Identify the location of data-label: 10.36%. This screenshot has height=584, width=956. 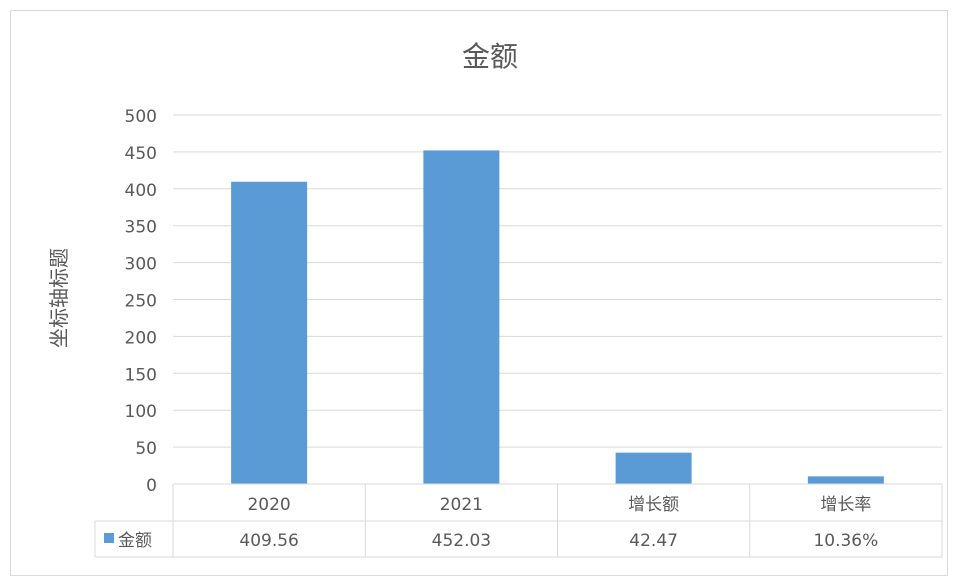
(845, 541).